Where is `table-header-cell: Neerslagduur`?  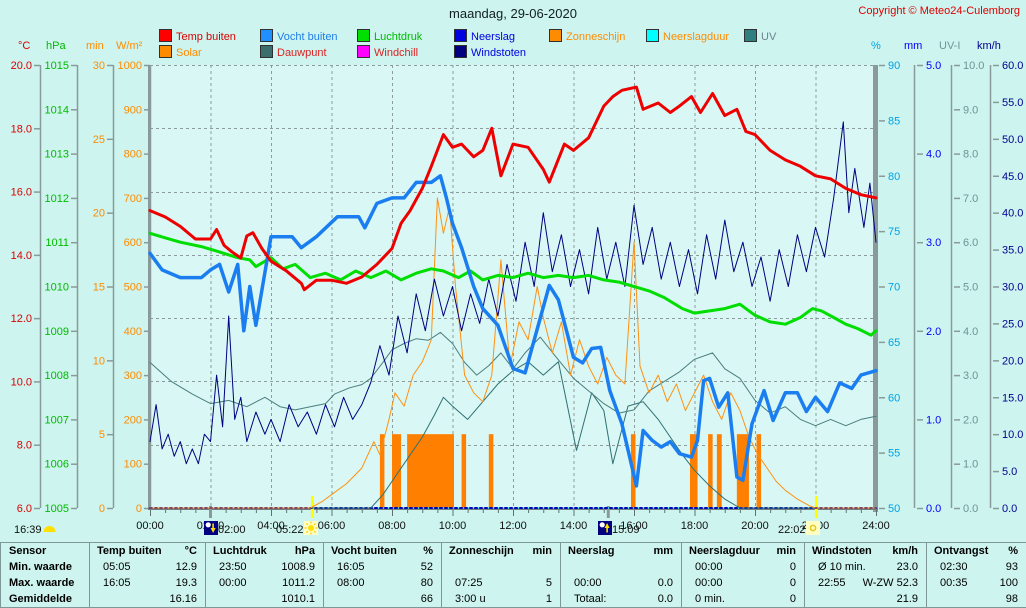
table-header-cell: Neerslagduur is located at coordinates (724, 551).